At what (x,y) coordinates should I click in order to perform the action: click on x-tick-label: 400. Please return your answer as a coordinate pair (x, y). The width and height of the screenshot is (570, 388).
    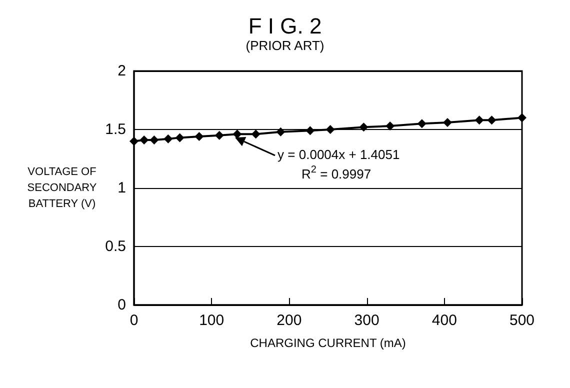
    Looking at the image, I should click on (444, 320).